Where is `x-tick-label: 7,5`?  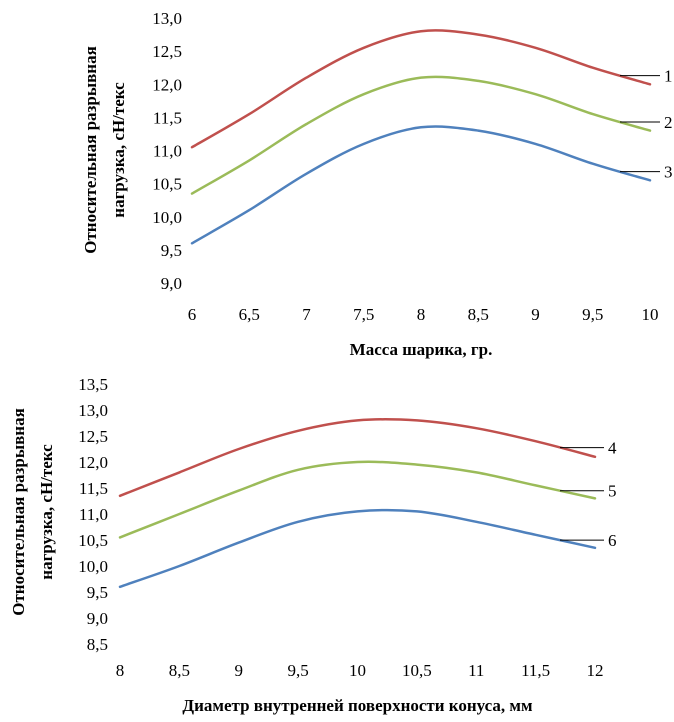
x-tick-label: 7,5 is located at coordinates (363, 314).